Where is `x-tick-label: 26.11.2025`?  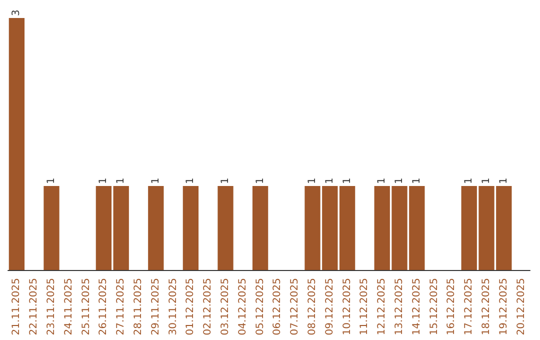 x-tick-label: 26.11.2025 is located at coordinates (104, 307).